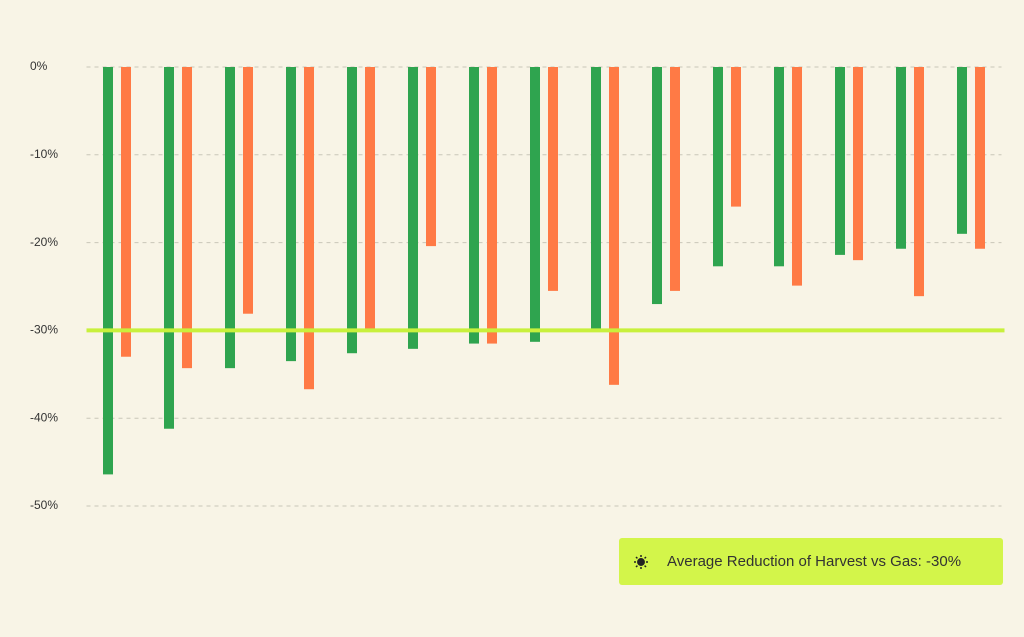  What do you see at coordinates (44, 417) in the screenshot?
I see `y-tick-label: -40%` at bounding box center [44, 417].